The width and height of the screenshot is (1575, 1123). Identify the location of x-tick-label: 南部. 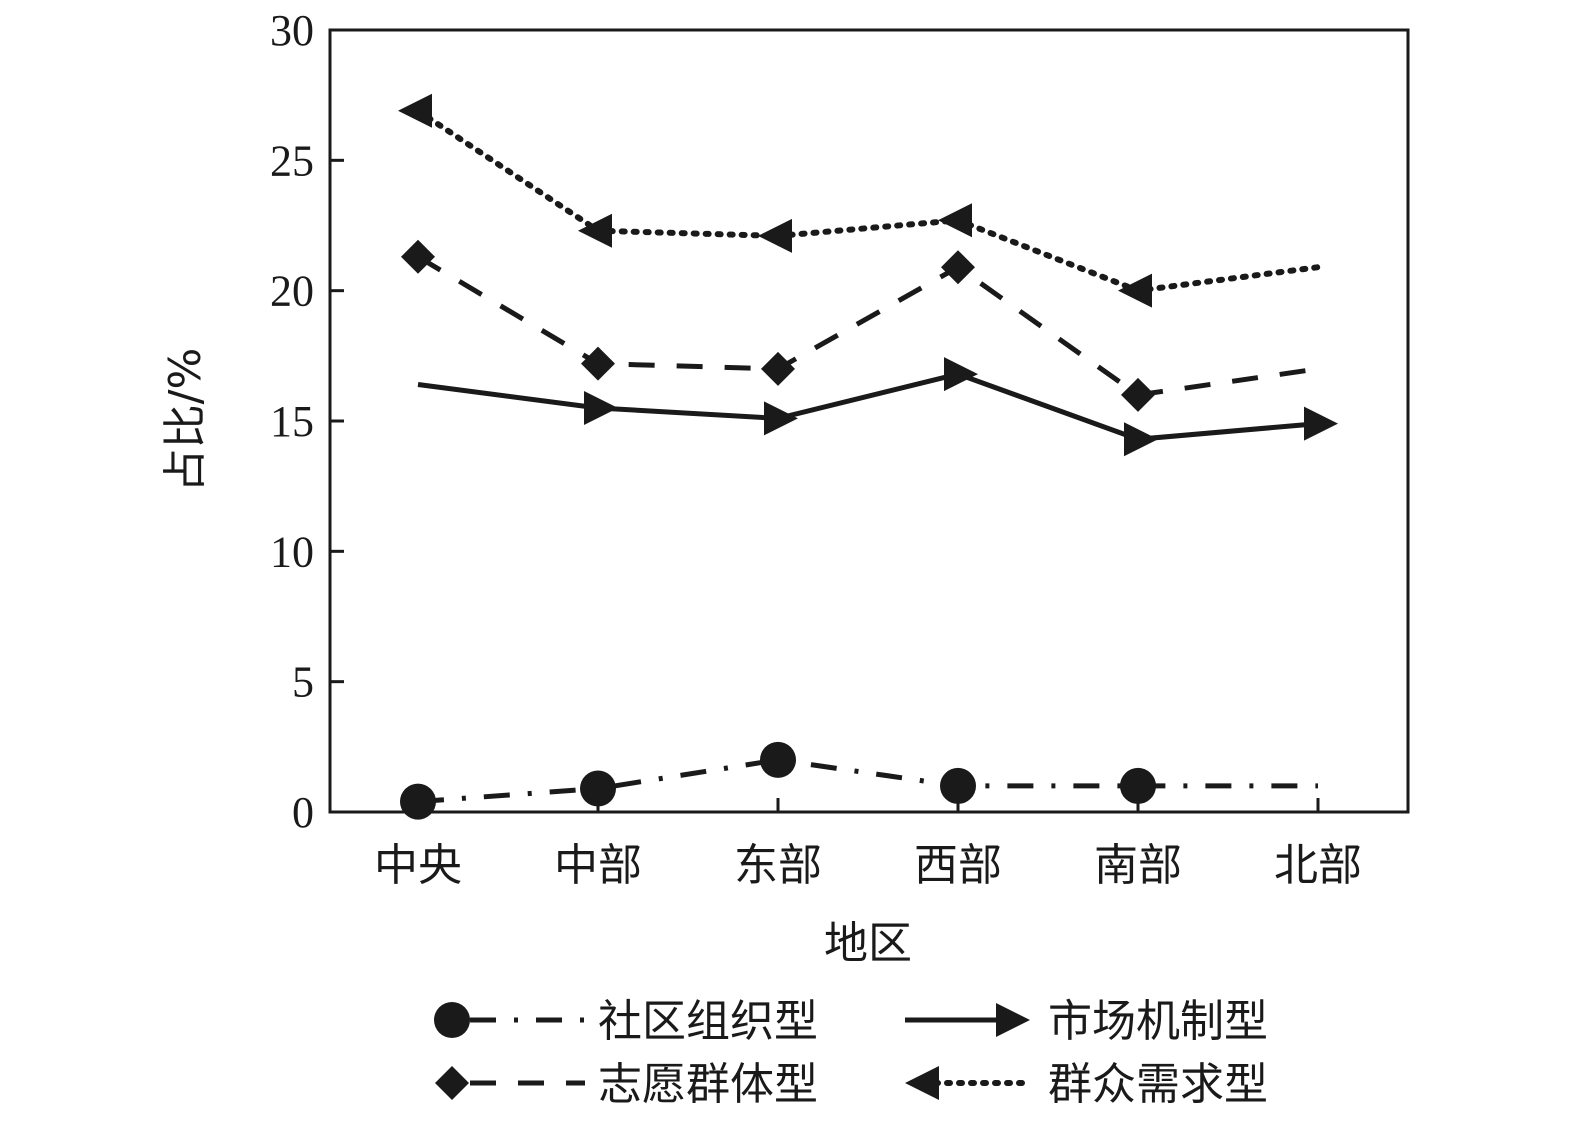
(1138, 865).